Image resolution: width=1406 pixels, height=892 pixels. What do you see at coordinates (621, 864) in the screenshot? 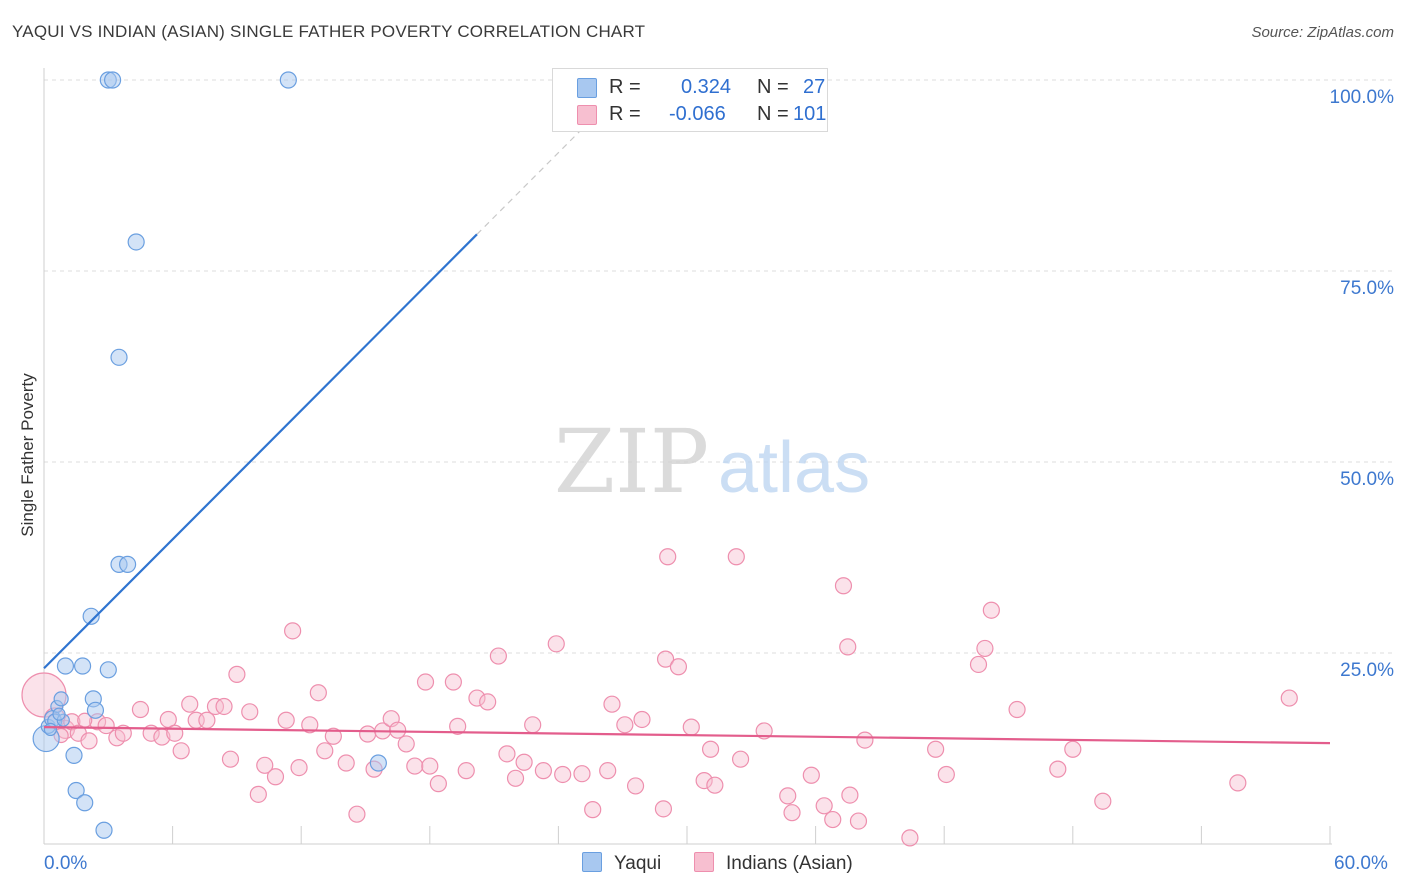
I see `bottom-legend-yaqui: Yaqui` at bounding box center [621, 864].